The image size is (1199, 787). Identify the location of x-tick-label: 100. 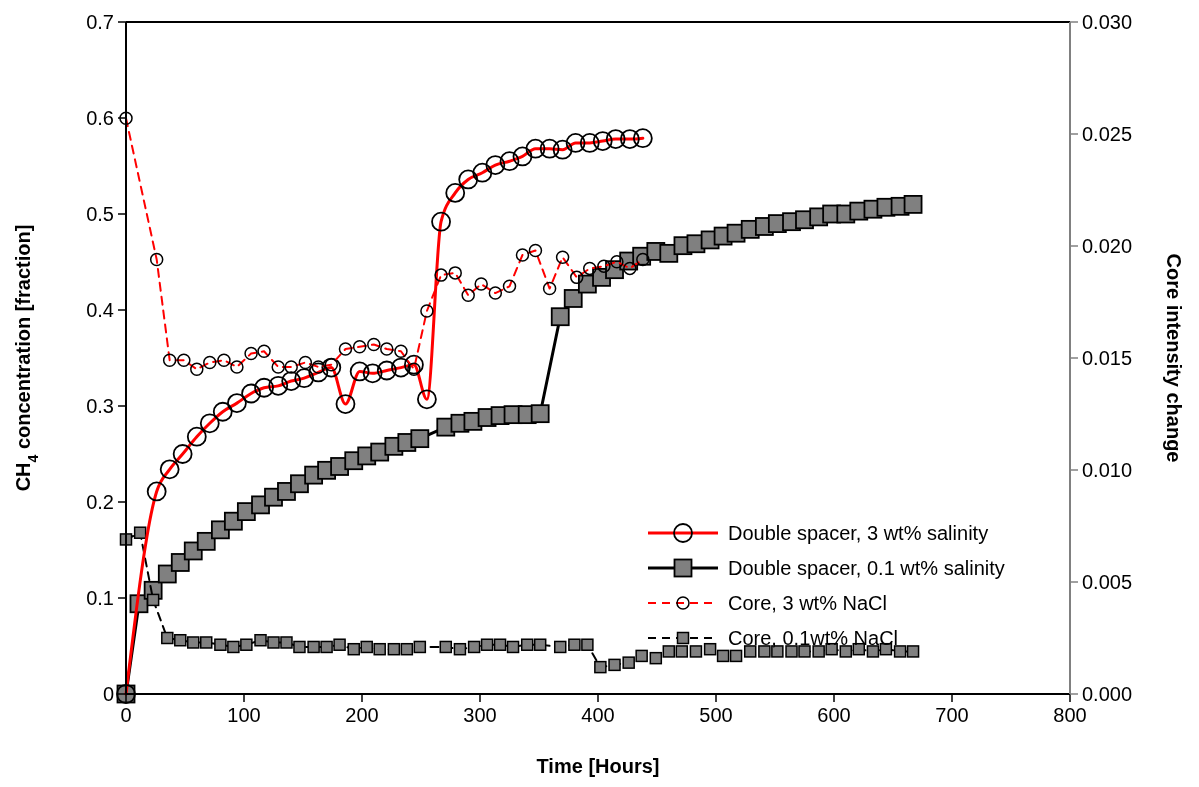
(244, 715).